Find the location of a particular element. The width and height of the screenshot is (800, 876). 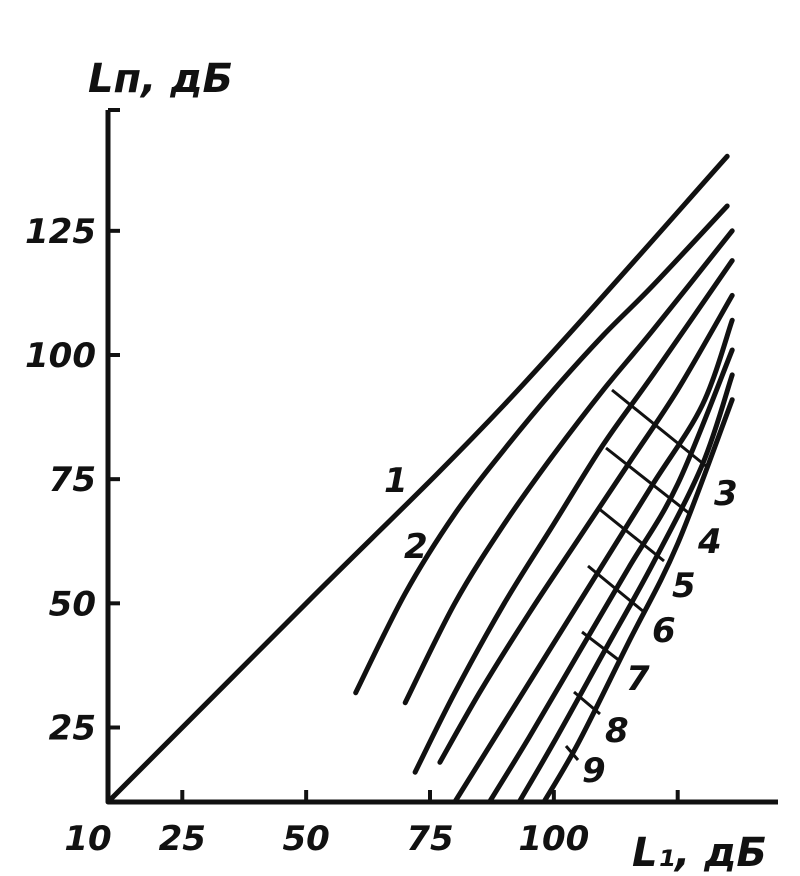

curve-label-4: 4 is located at coordinates (709, 542).